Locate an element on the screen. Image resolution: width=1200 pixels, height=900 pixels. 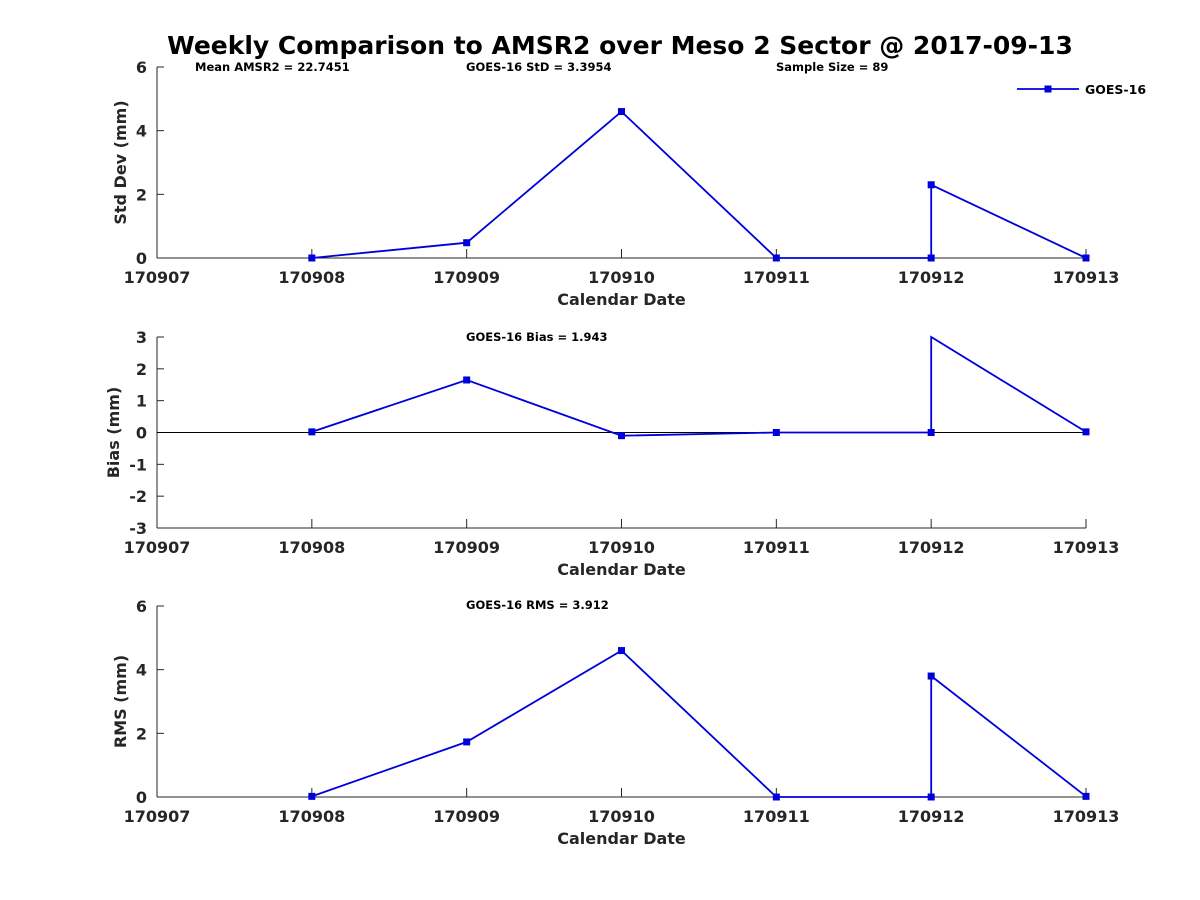
annotation: GOES-16 RMS = 3.912 is located at coordinates (537, 605).